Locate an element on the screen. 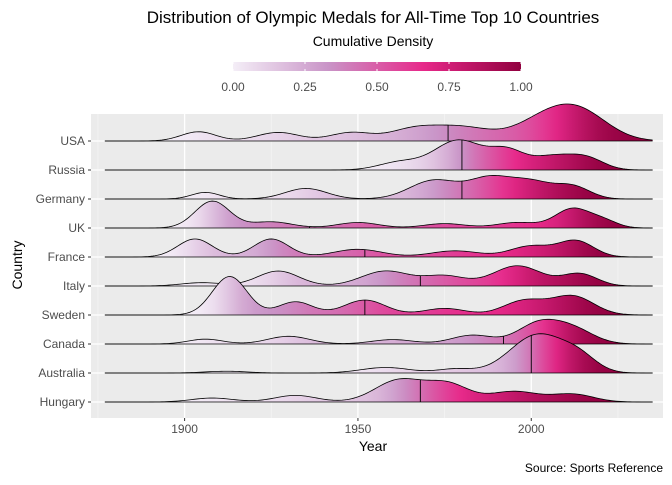 The image size is (672, 485). x-tick-label: 2000 is located at coordinates (531, 429).